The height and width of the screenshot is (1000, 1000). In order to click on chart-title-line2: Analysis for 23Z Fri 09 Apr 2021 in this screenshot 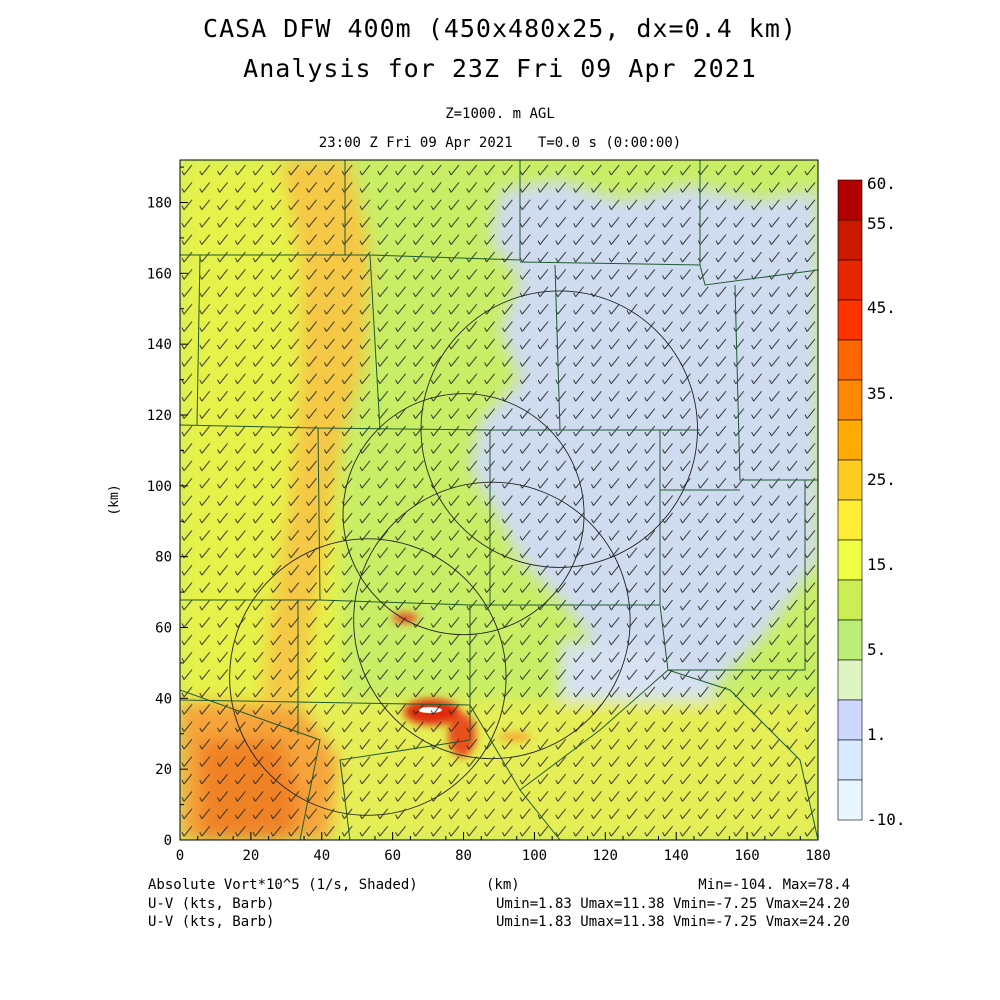, I will do `click(500, 68)`.